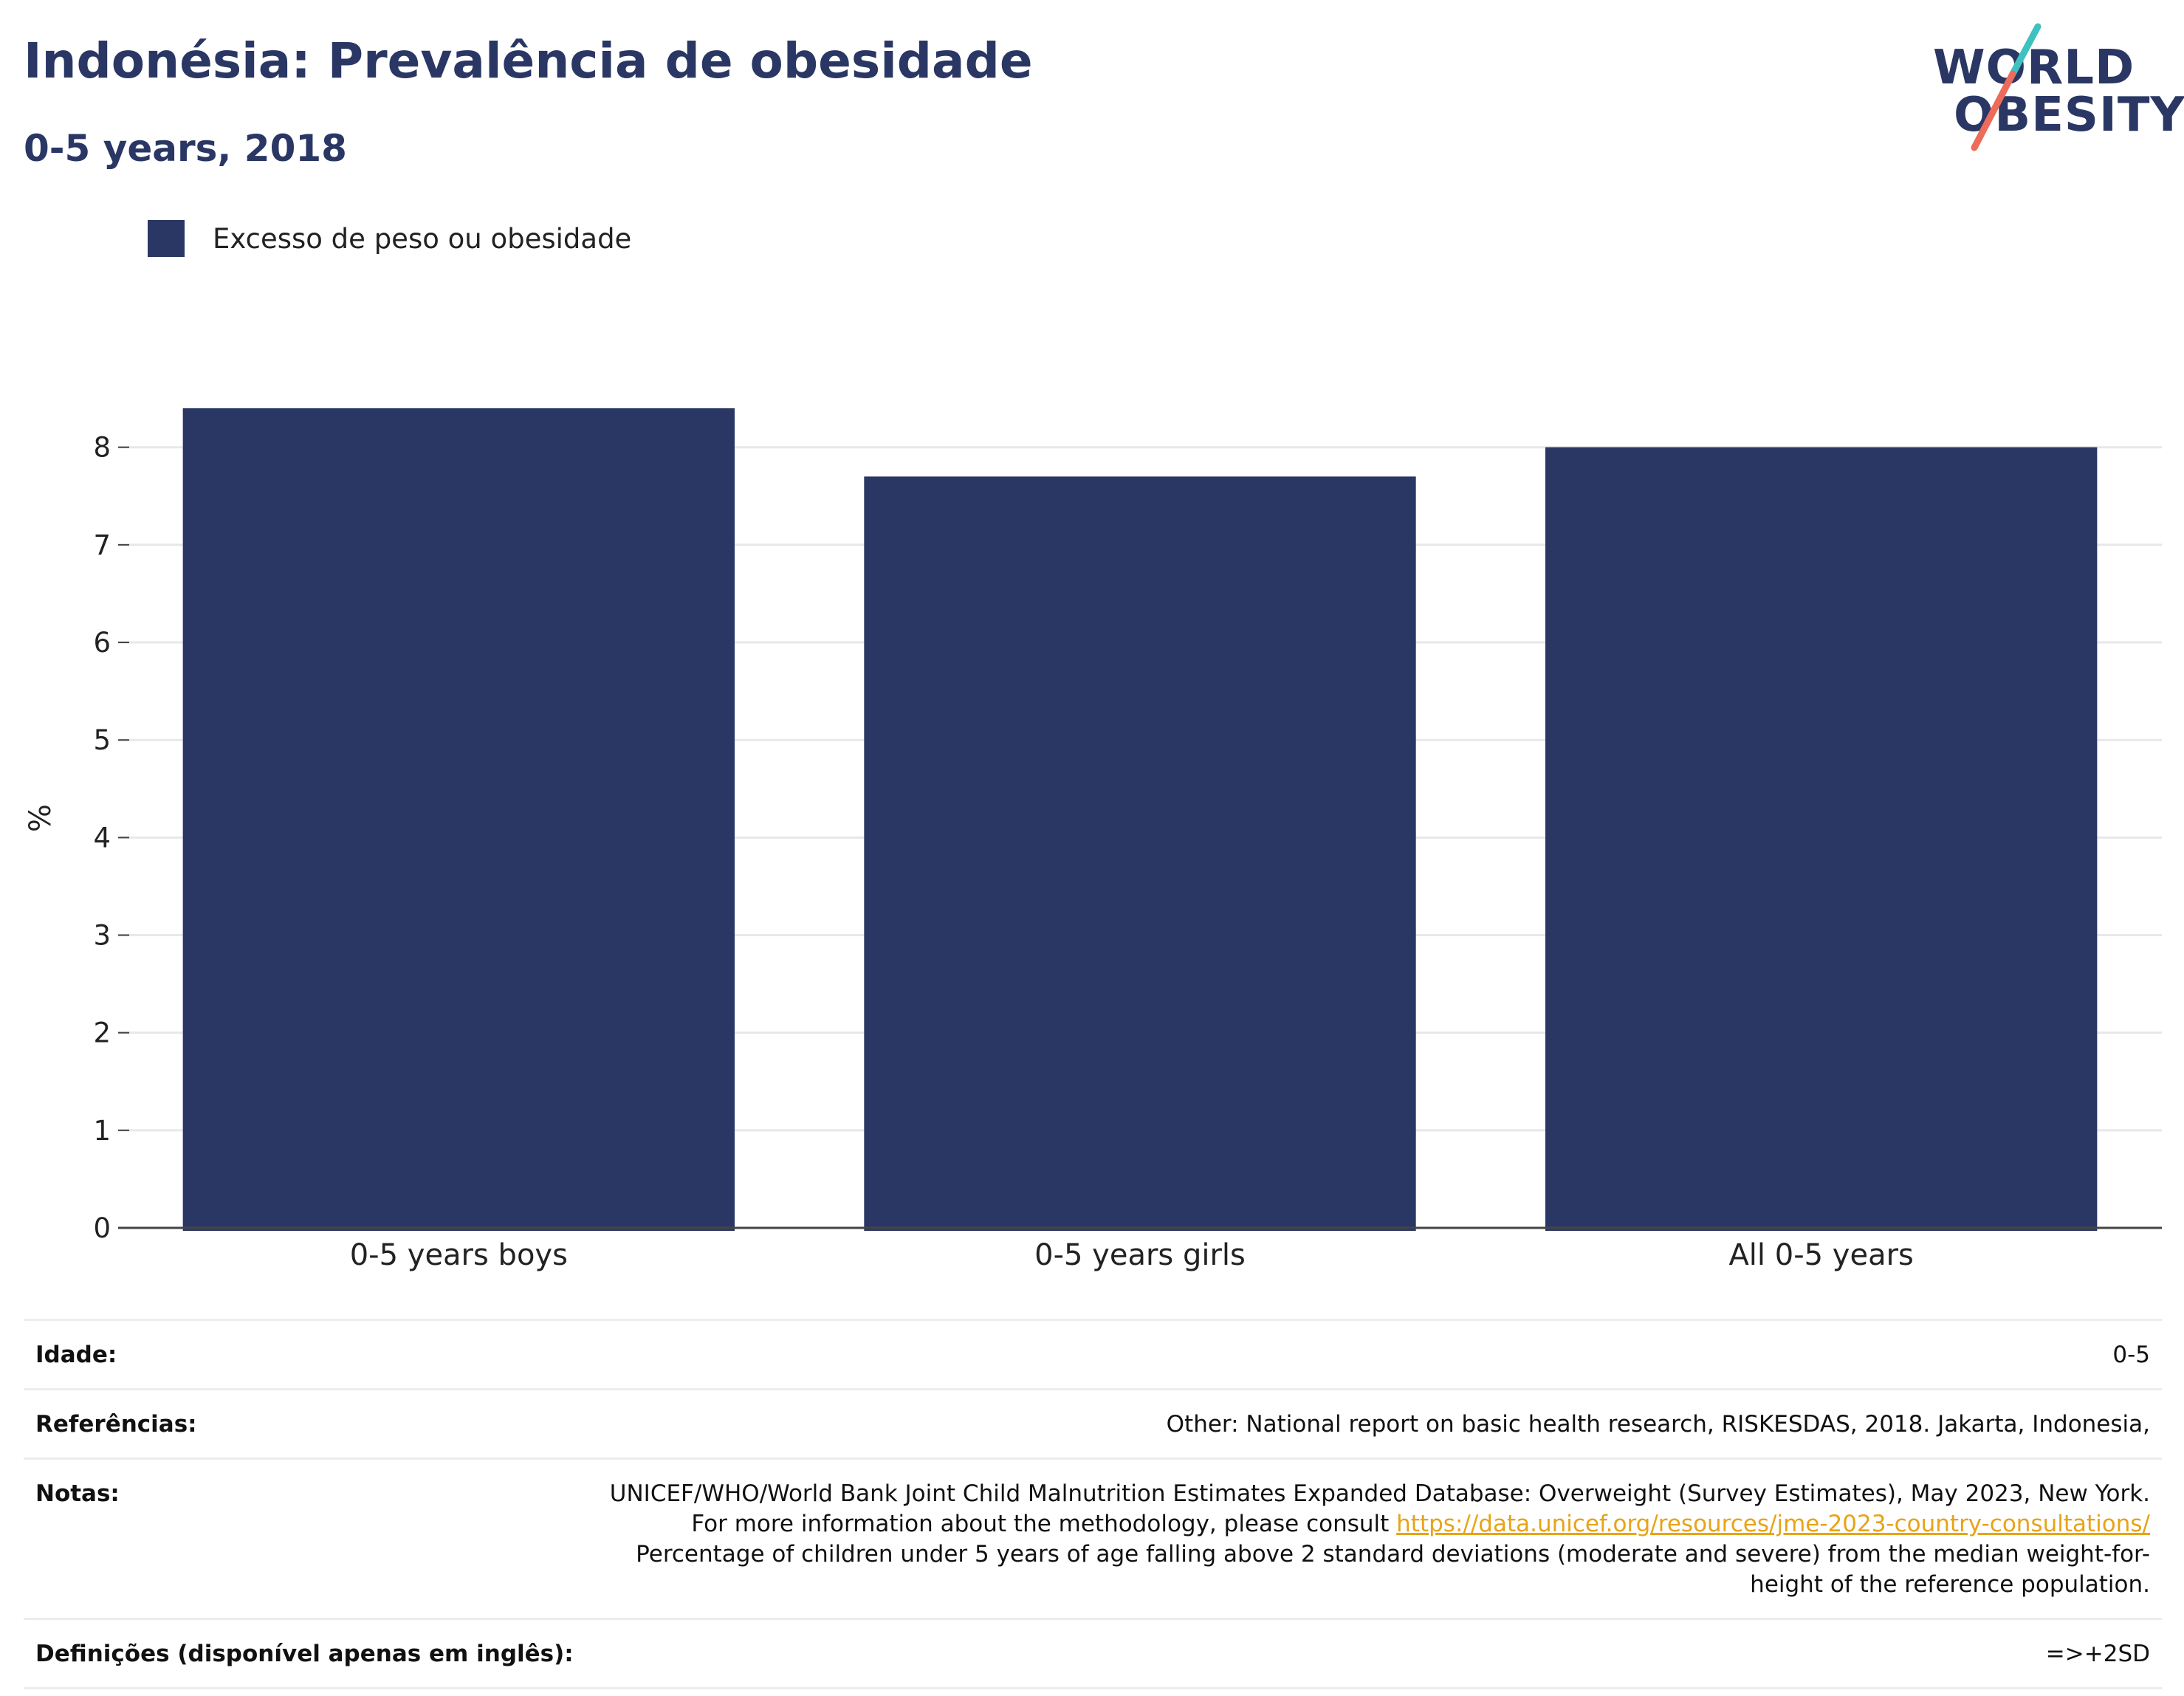  I want to click on x-tick-label: 0-5 years girls, so click(1140, 1255).